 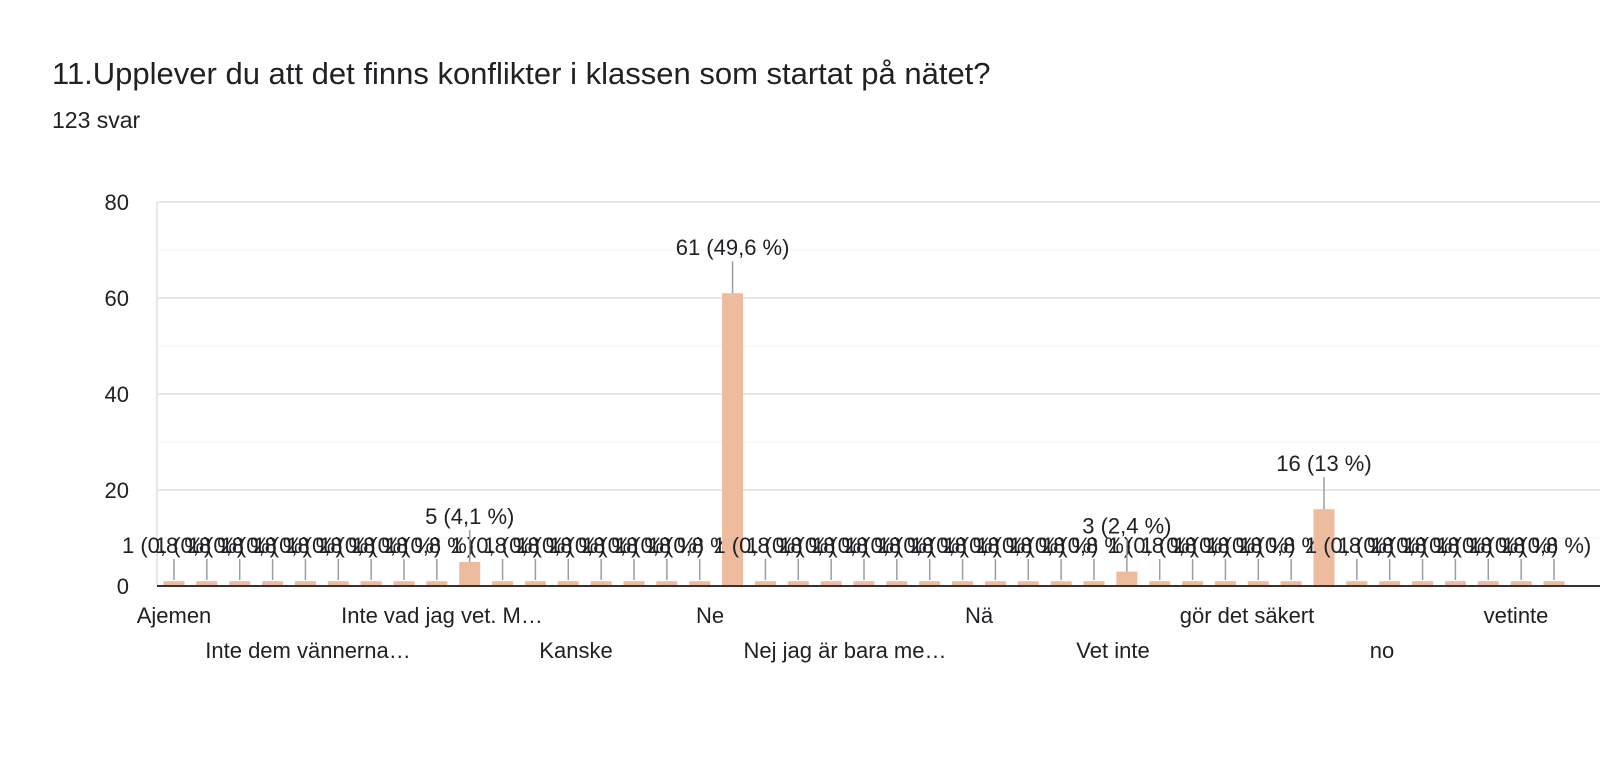 I want to click on x-category-label: gör det säkert, so click(x=1247, y=615).